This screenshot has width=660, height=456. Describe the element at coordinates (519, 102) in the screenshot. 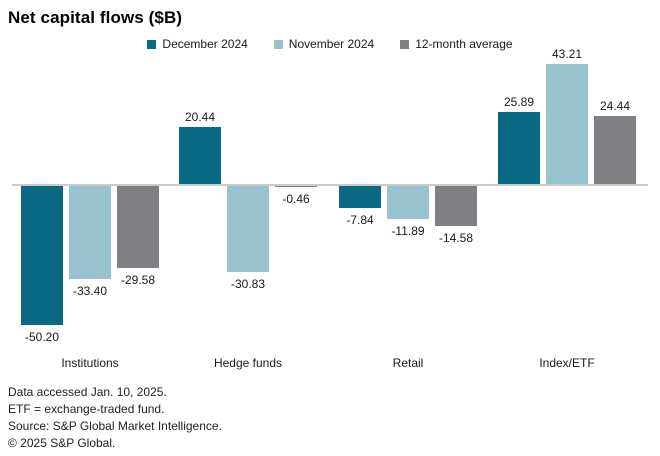

I see `value-label-index-etf-december-2024: 25.89` at that location.